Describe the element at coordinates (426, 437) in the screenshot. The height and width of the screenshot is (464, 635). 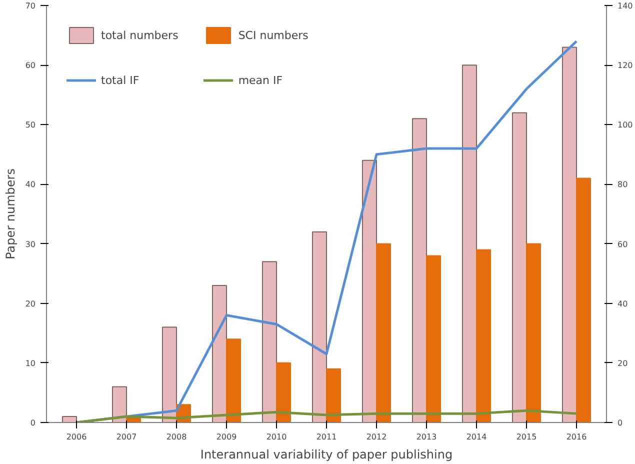
I see `x-tick-label: 2013` at that location.